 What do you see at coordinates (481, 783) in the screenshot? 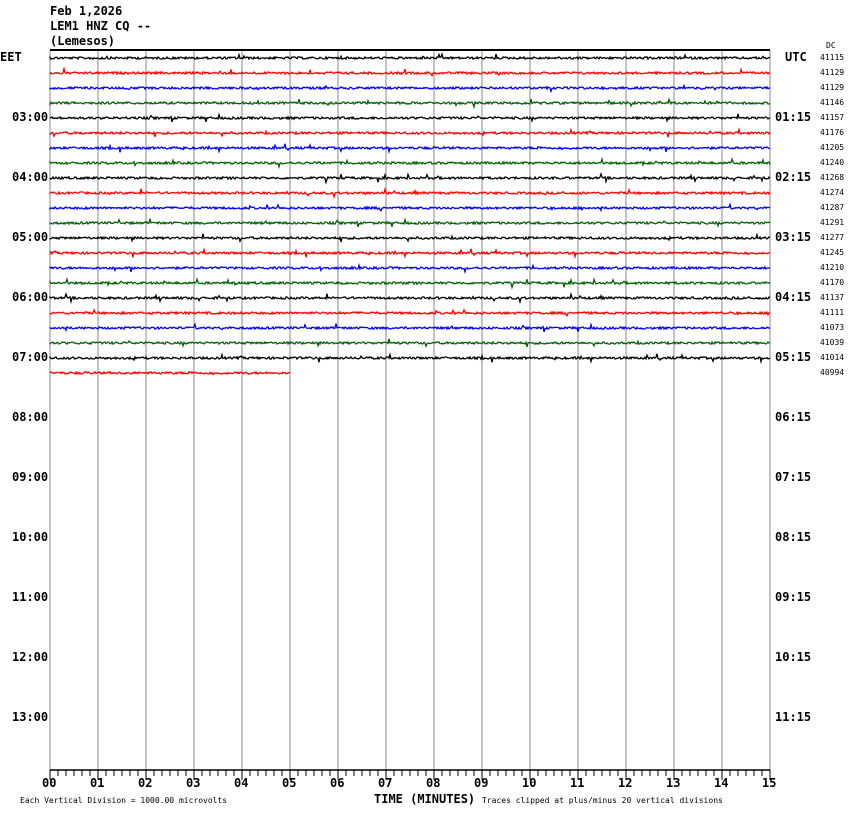
I see `x-tick-label: 09` at bounding box center [481, 783].